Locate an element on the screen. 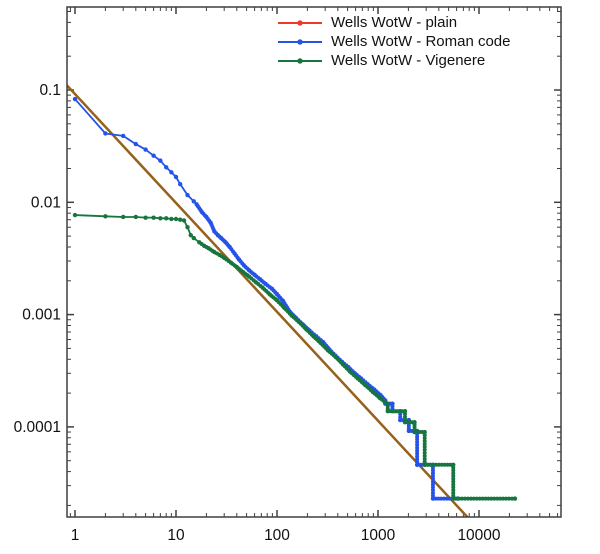 Image resolution: width=600 pixels, height=554 pixels. legend-swatch-plain is located at coordinates (300, 22).